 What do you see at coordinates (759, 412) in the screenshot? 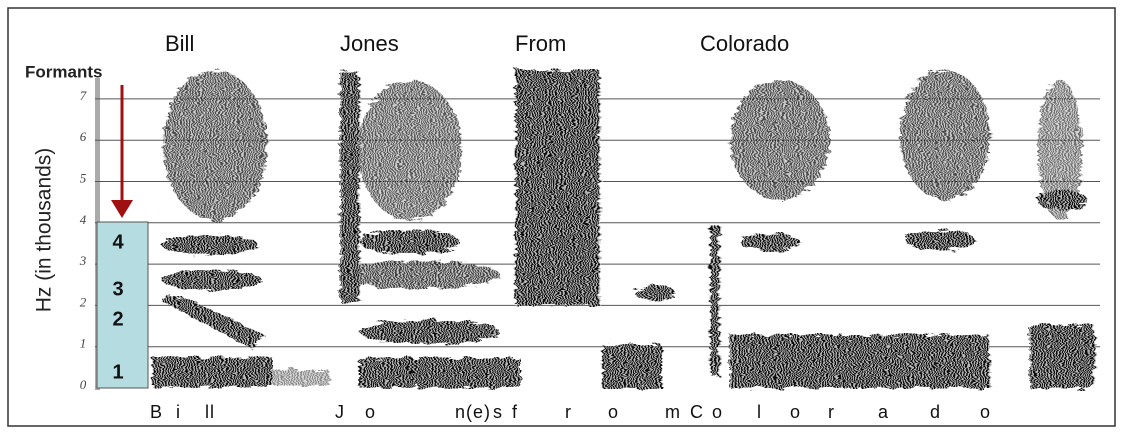
I see `phoneme-label: l` at bounding box center [759, 412].